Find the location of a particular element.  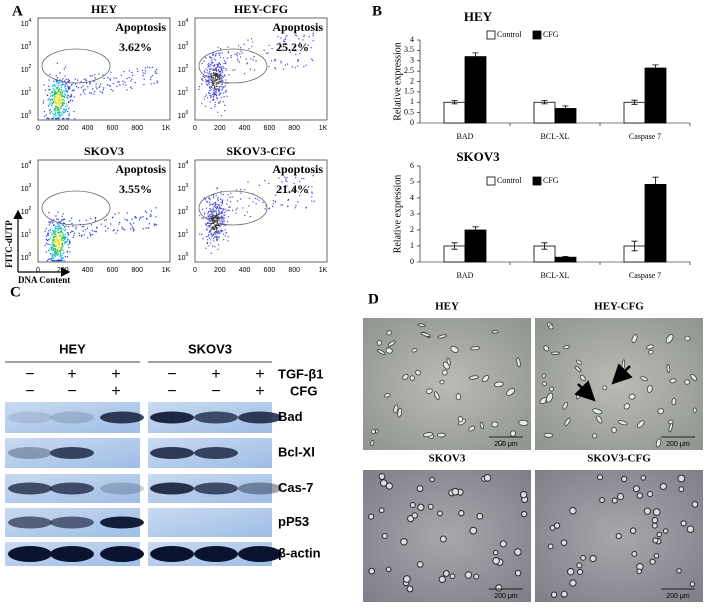

blot-band is located at coordinates (260, 554).